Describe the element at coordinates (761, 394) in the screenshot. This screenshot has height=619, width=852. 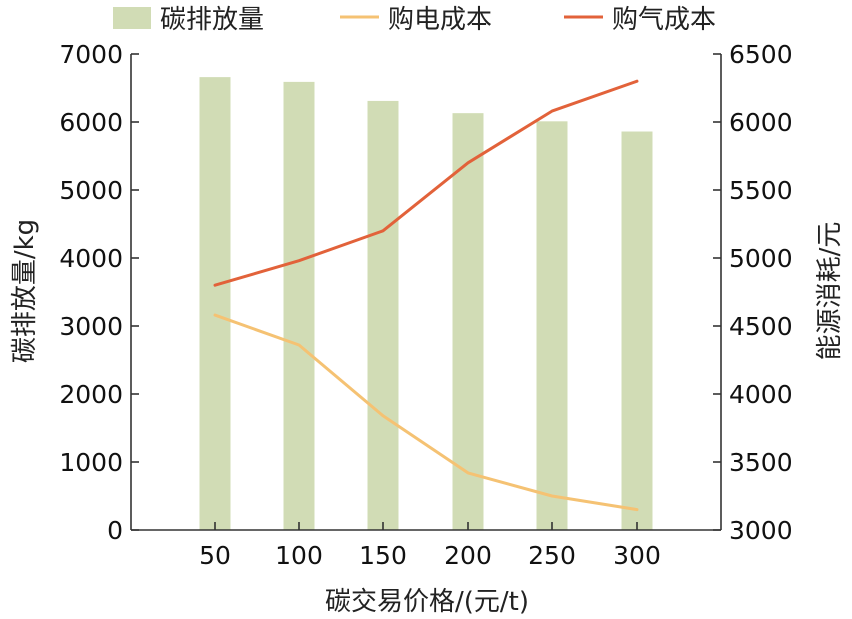
I see `right-tick-label: 4000` at that location.